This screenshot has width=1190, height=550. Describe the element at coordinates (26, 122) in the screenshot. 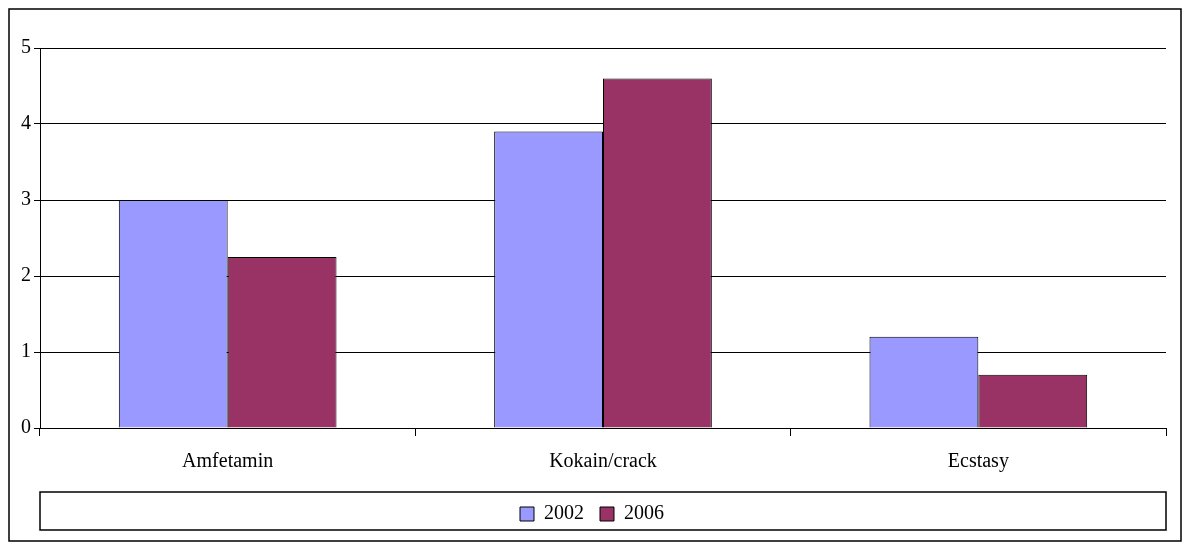

I see `y-tick-label: 4` at that location.